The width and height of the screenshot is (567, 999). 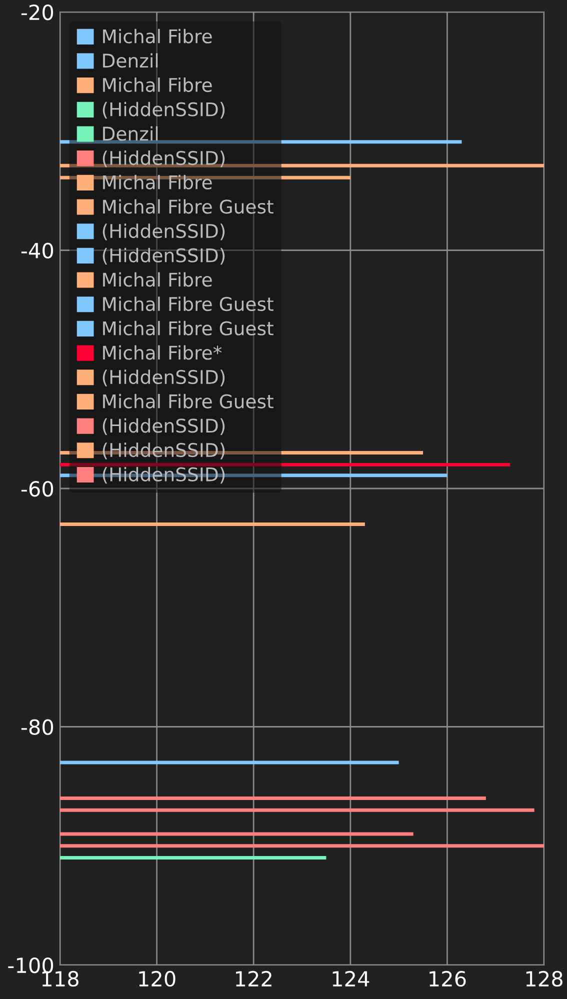 What do you see at coordinates (351, 978) in the screenshot?
I see `x-tick-label: 124` at bounding box center [351, 978].